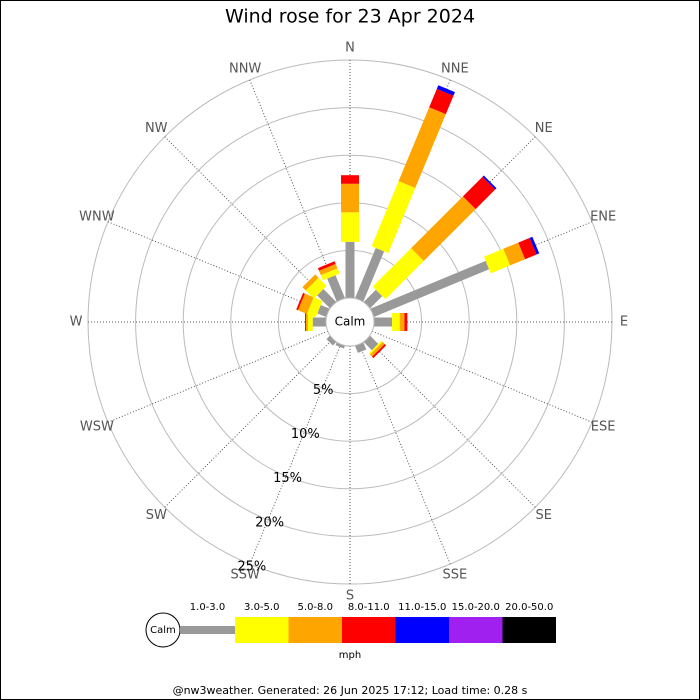  Describe the element at coordinates (544, 128) in the screenshot. I see `direction-label: NE` at that location.